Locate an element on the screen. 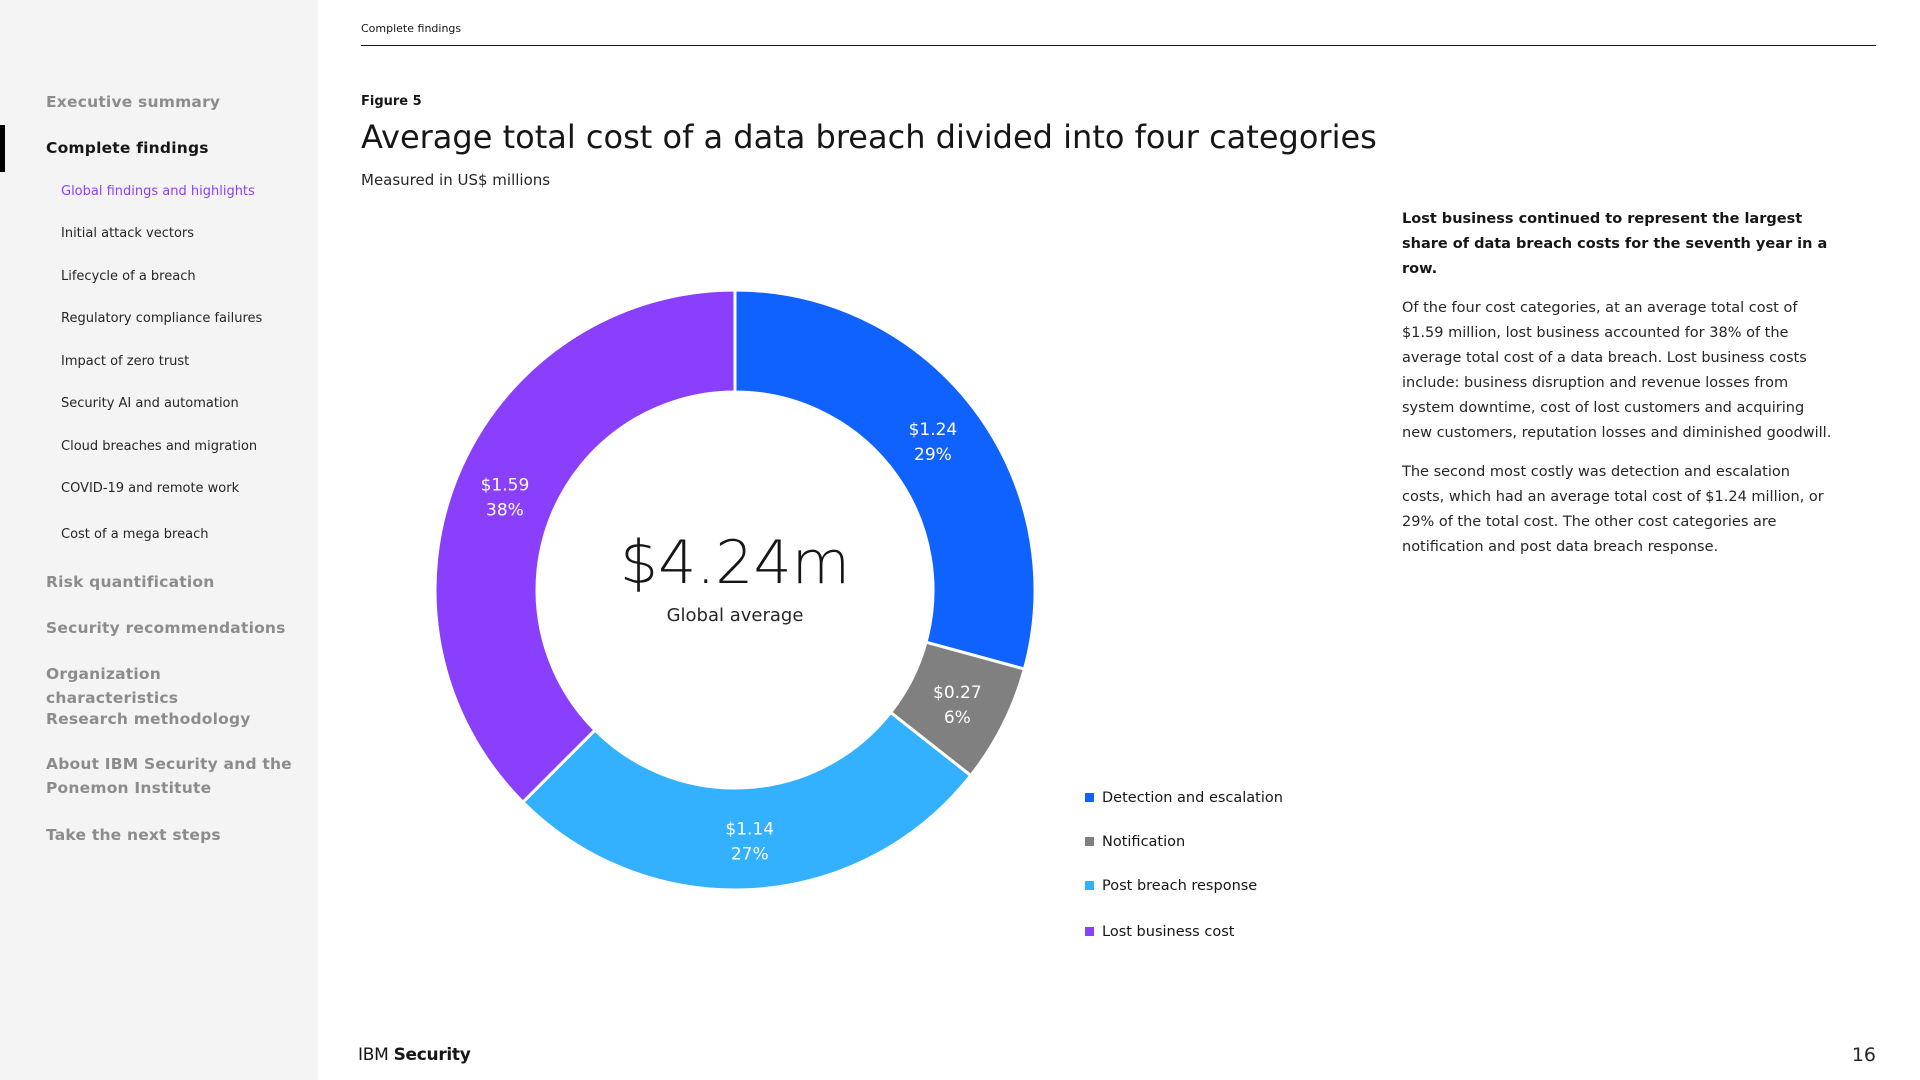 The width and height of the screenshot is (1920, 1080). active-indicator is located at coordinates (2, 148).